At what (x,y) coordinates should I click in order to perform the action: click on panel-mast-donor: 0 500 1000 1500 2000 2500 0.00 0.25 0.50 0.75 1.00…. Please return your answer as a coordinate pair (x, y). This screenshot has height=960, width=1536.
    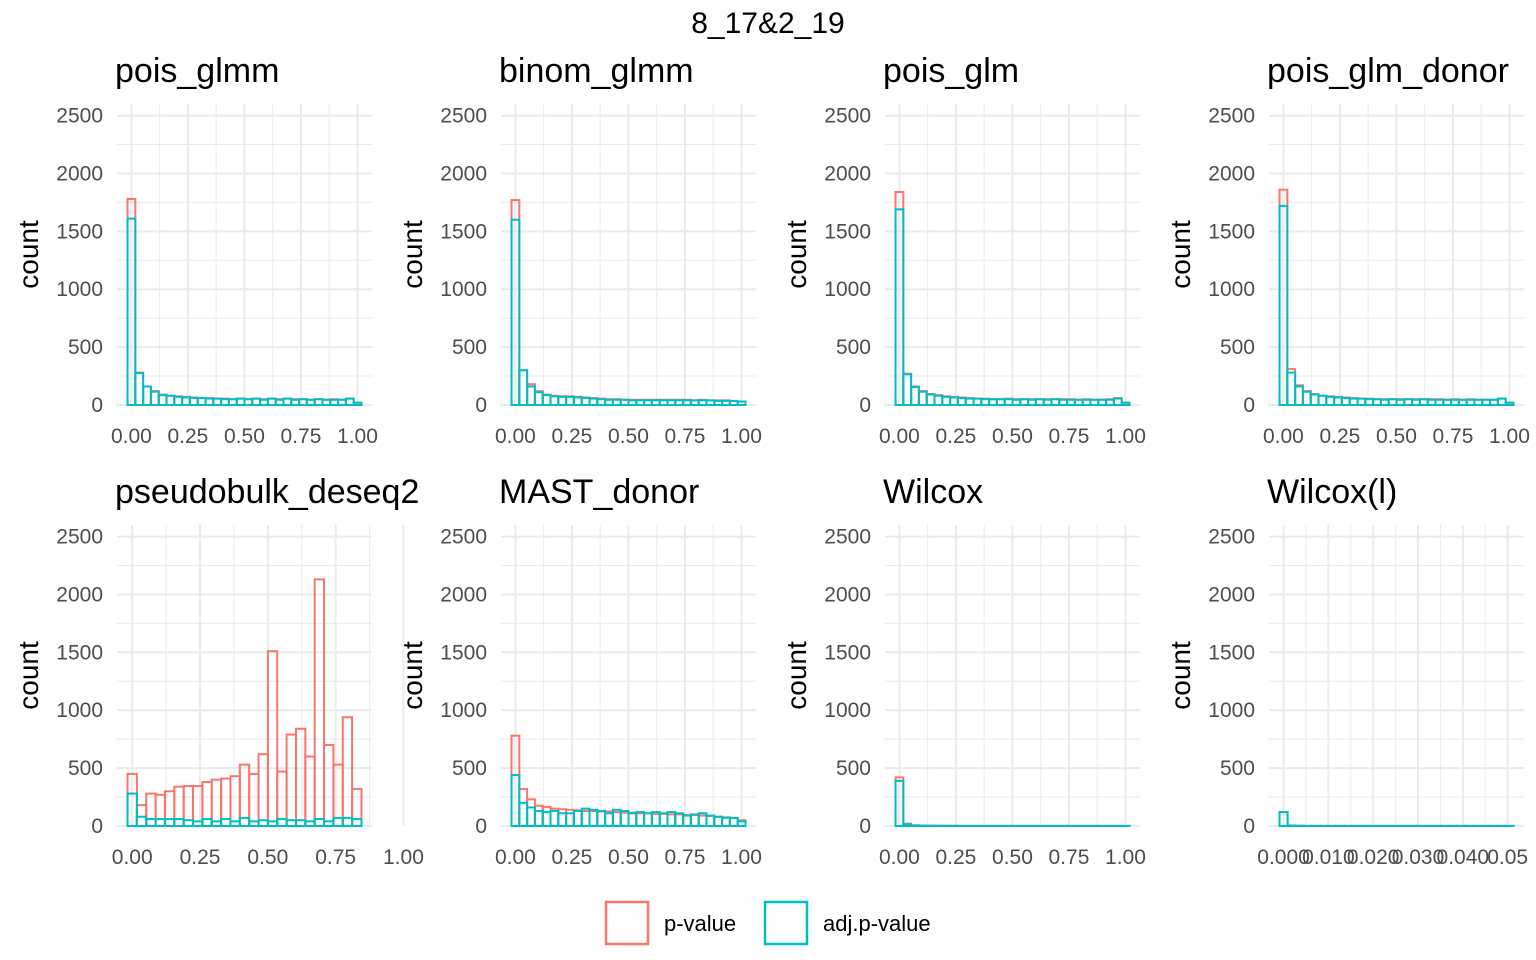
    Looking at the image, I should click on (579, 671).